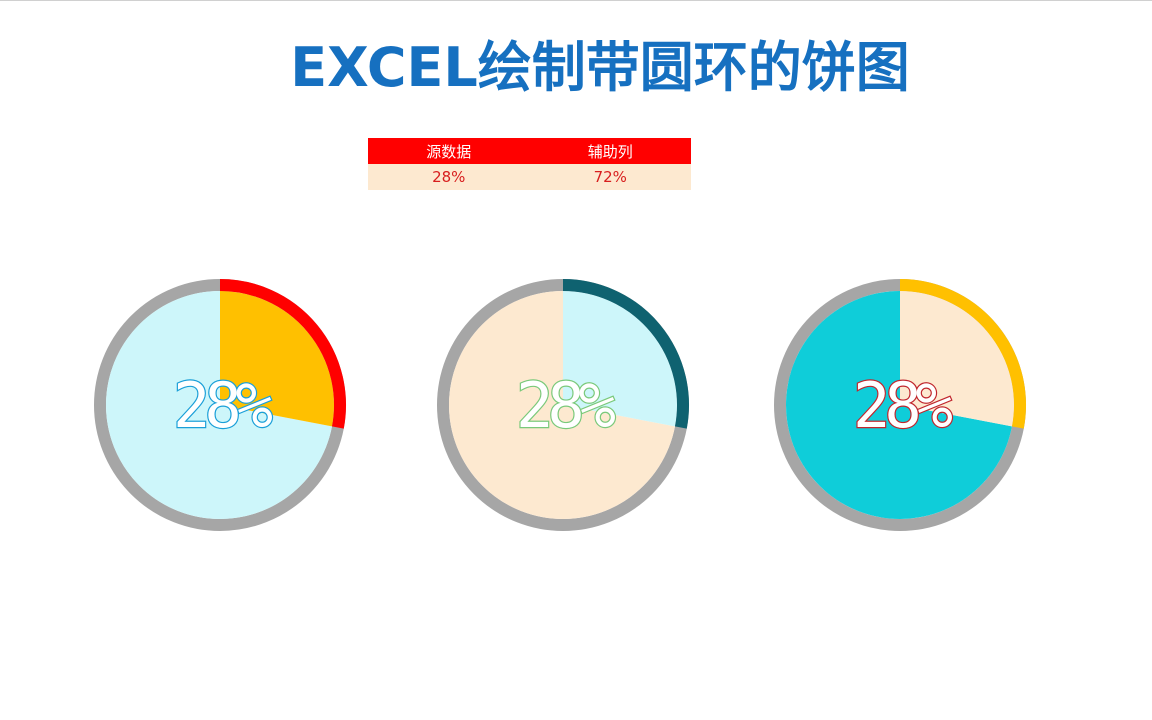  I want to click on data-table: 源数据 辅助列 28% 72%, so click(529, 164).